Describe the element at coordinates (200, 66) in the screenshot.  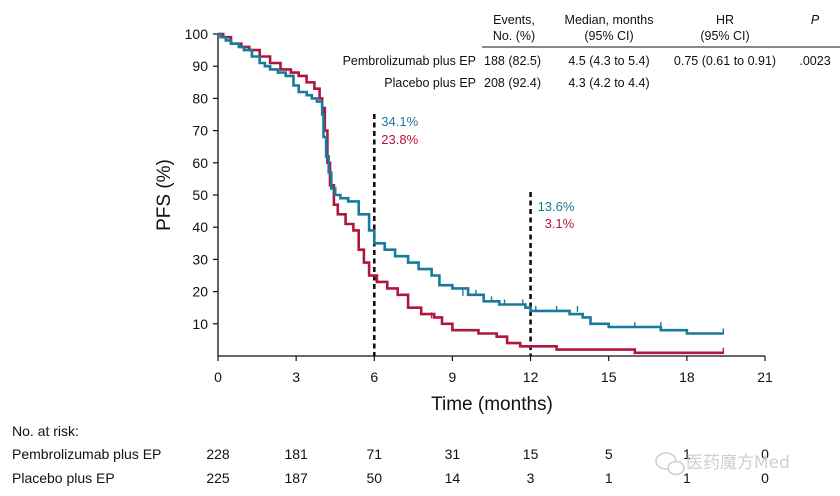
I see `y-tick-label-90: 90` at that location.